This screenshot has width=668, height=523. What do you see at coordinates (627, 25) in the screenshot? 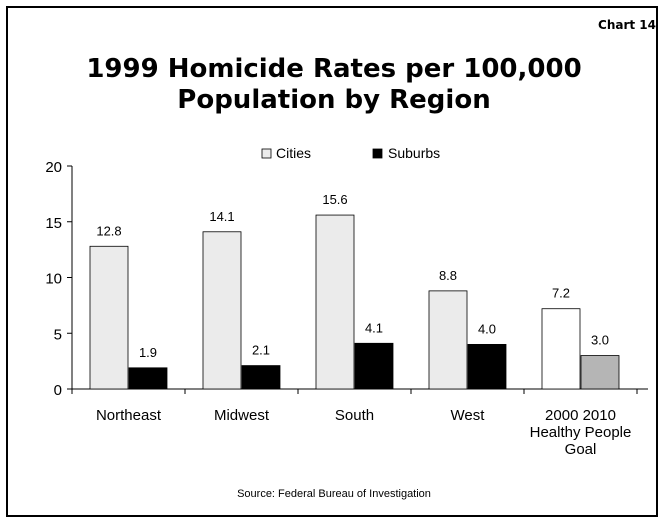
I see `chart-number: Chart 14` at bounding box center [627, 25].